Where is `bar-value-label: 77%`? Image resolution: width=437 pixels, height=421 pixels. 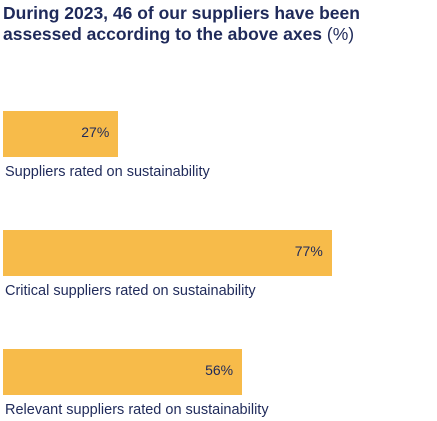
bar-value-label: 77% is located at coordinates (308, 251).